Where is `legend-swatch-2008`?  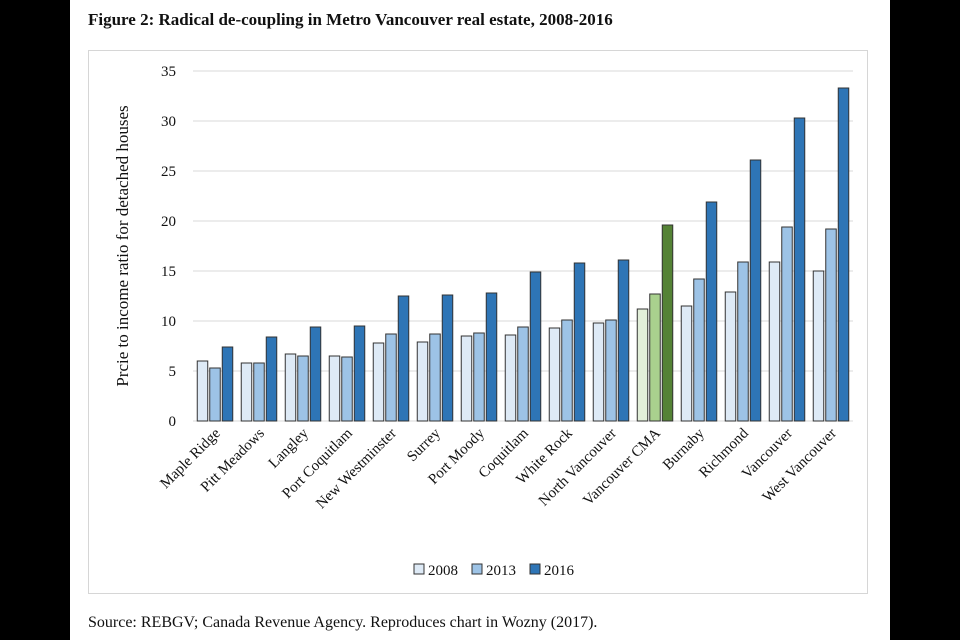 legend-swatch-2008 is located at coordinates (419, 569).